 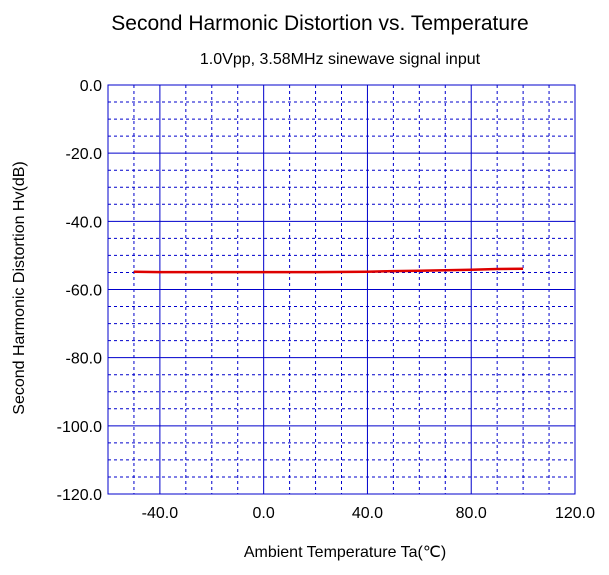 What do you see at coordinates (84, 359) in the screenshot?
I see `y-tick-label: -80.0` at bounding box center [84, 359].